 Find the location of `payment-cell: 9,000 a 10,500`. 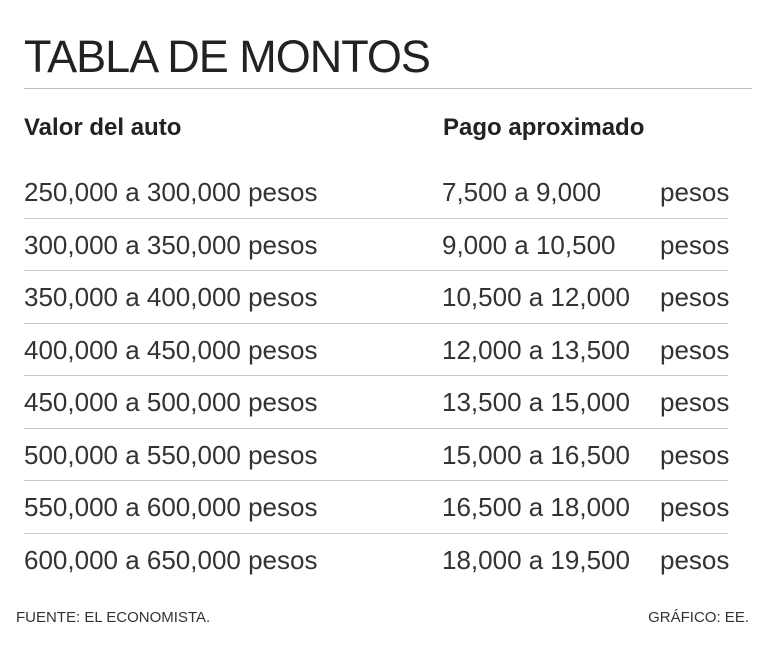

payment-cell: 9,000 a 10,500 is located at coordinates (529, 244).